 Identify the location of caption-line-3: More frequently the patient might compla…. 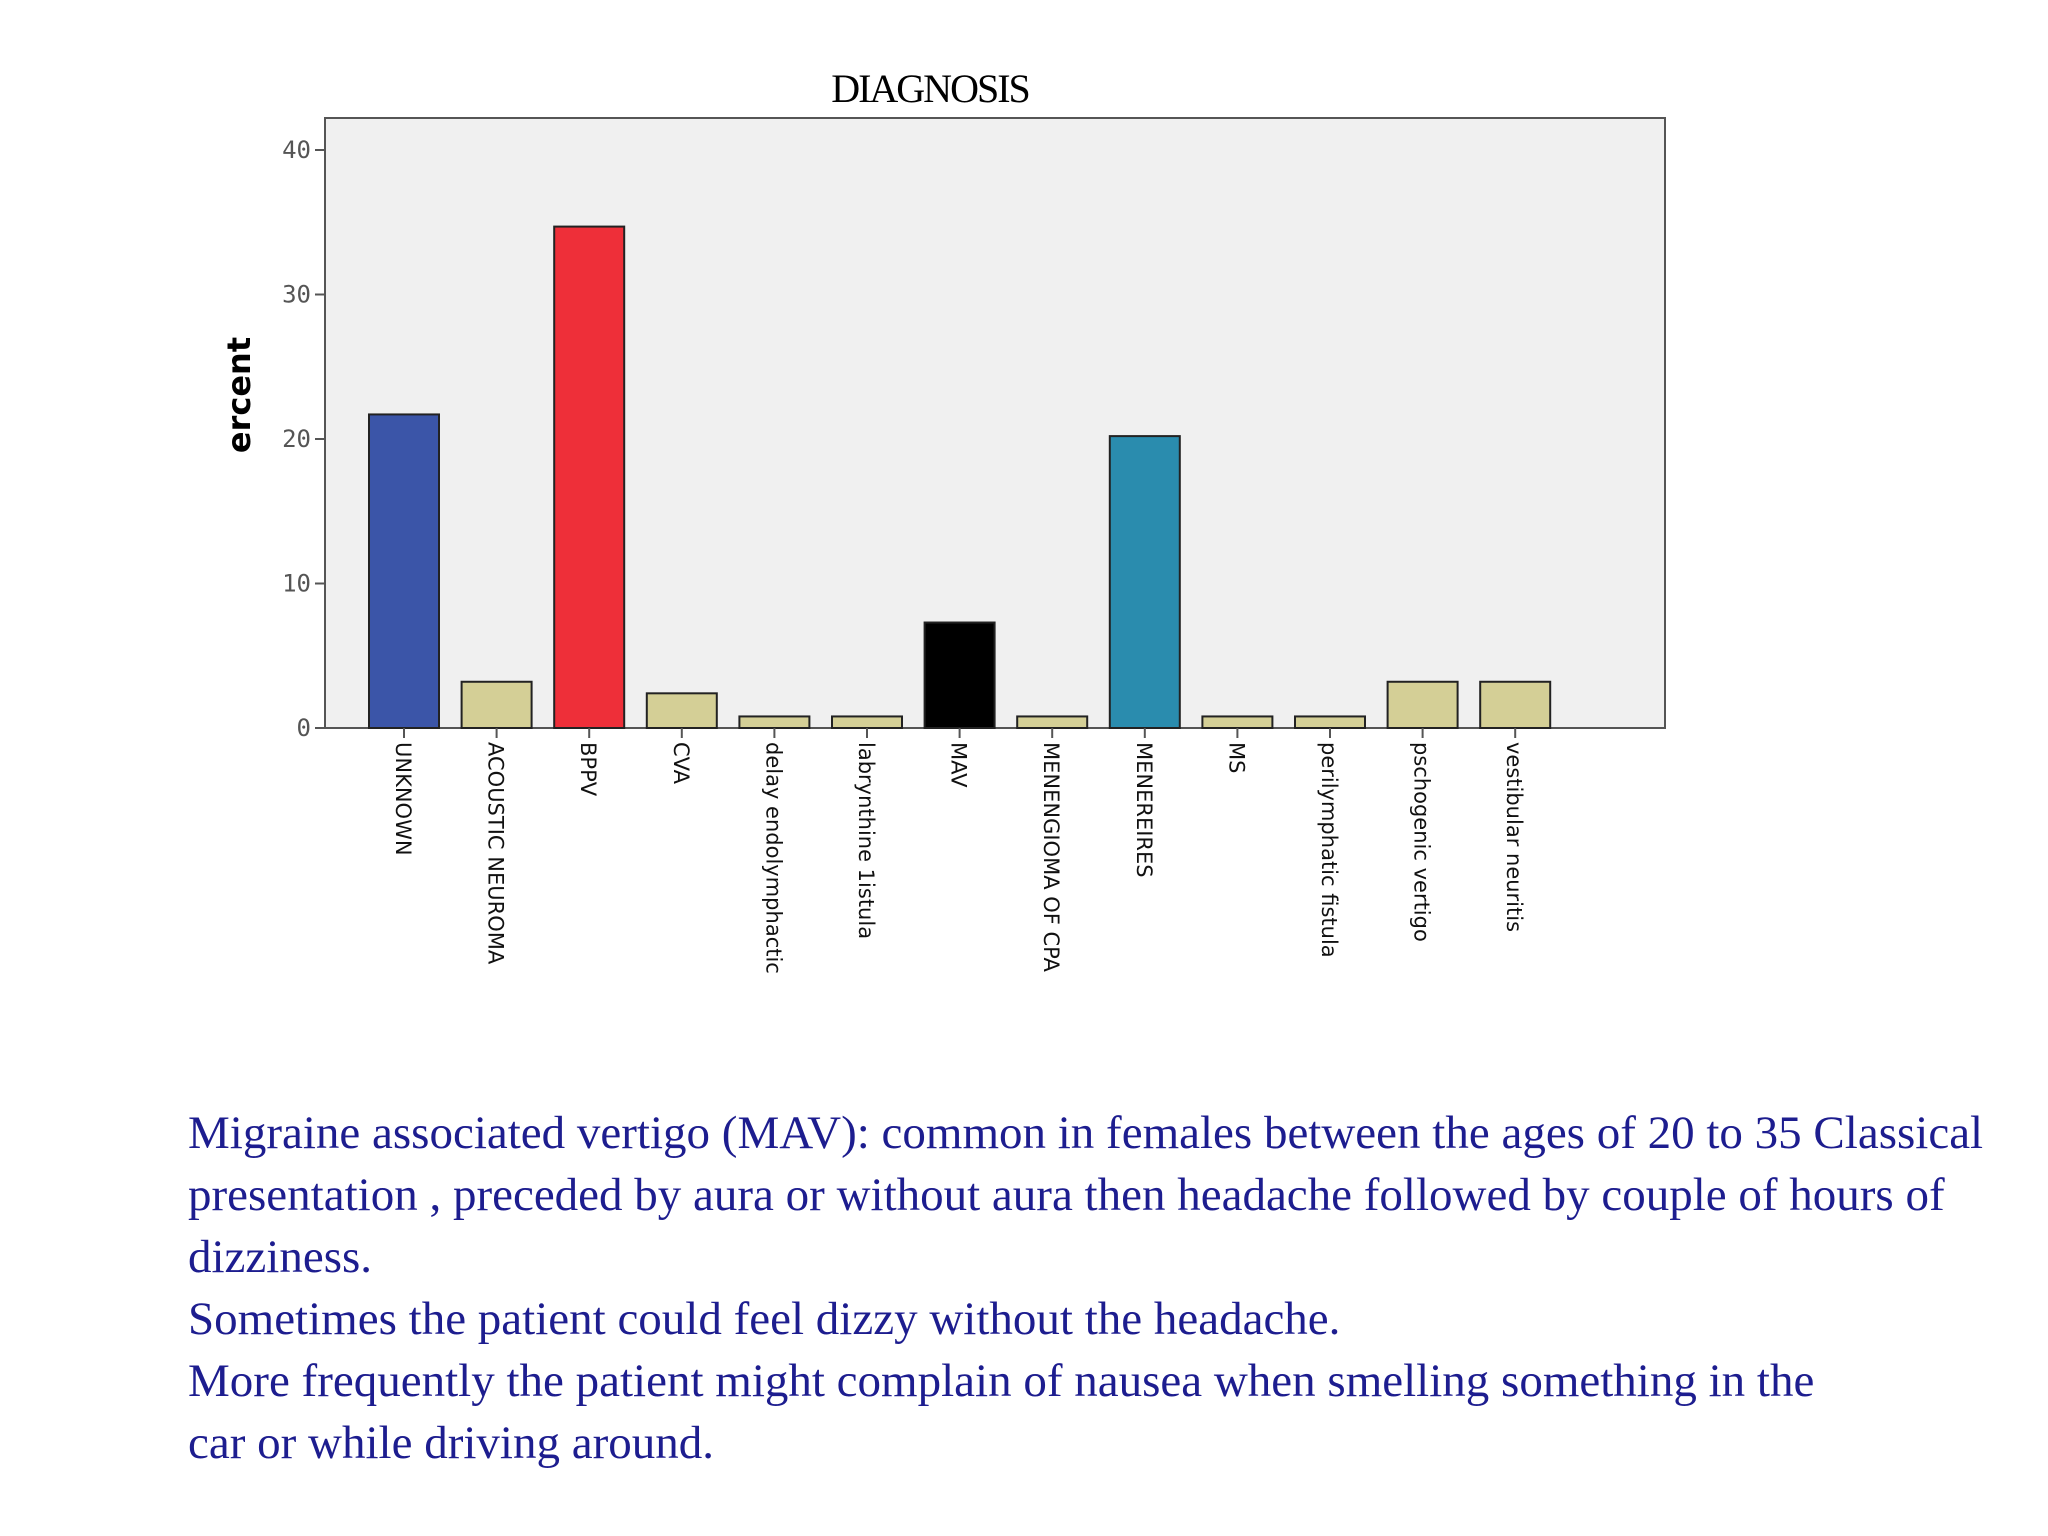
(1001, 1381).